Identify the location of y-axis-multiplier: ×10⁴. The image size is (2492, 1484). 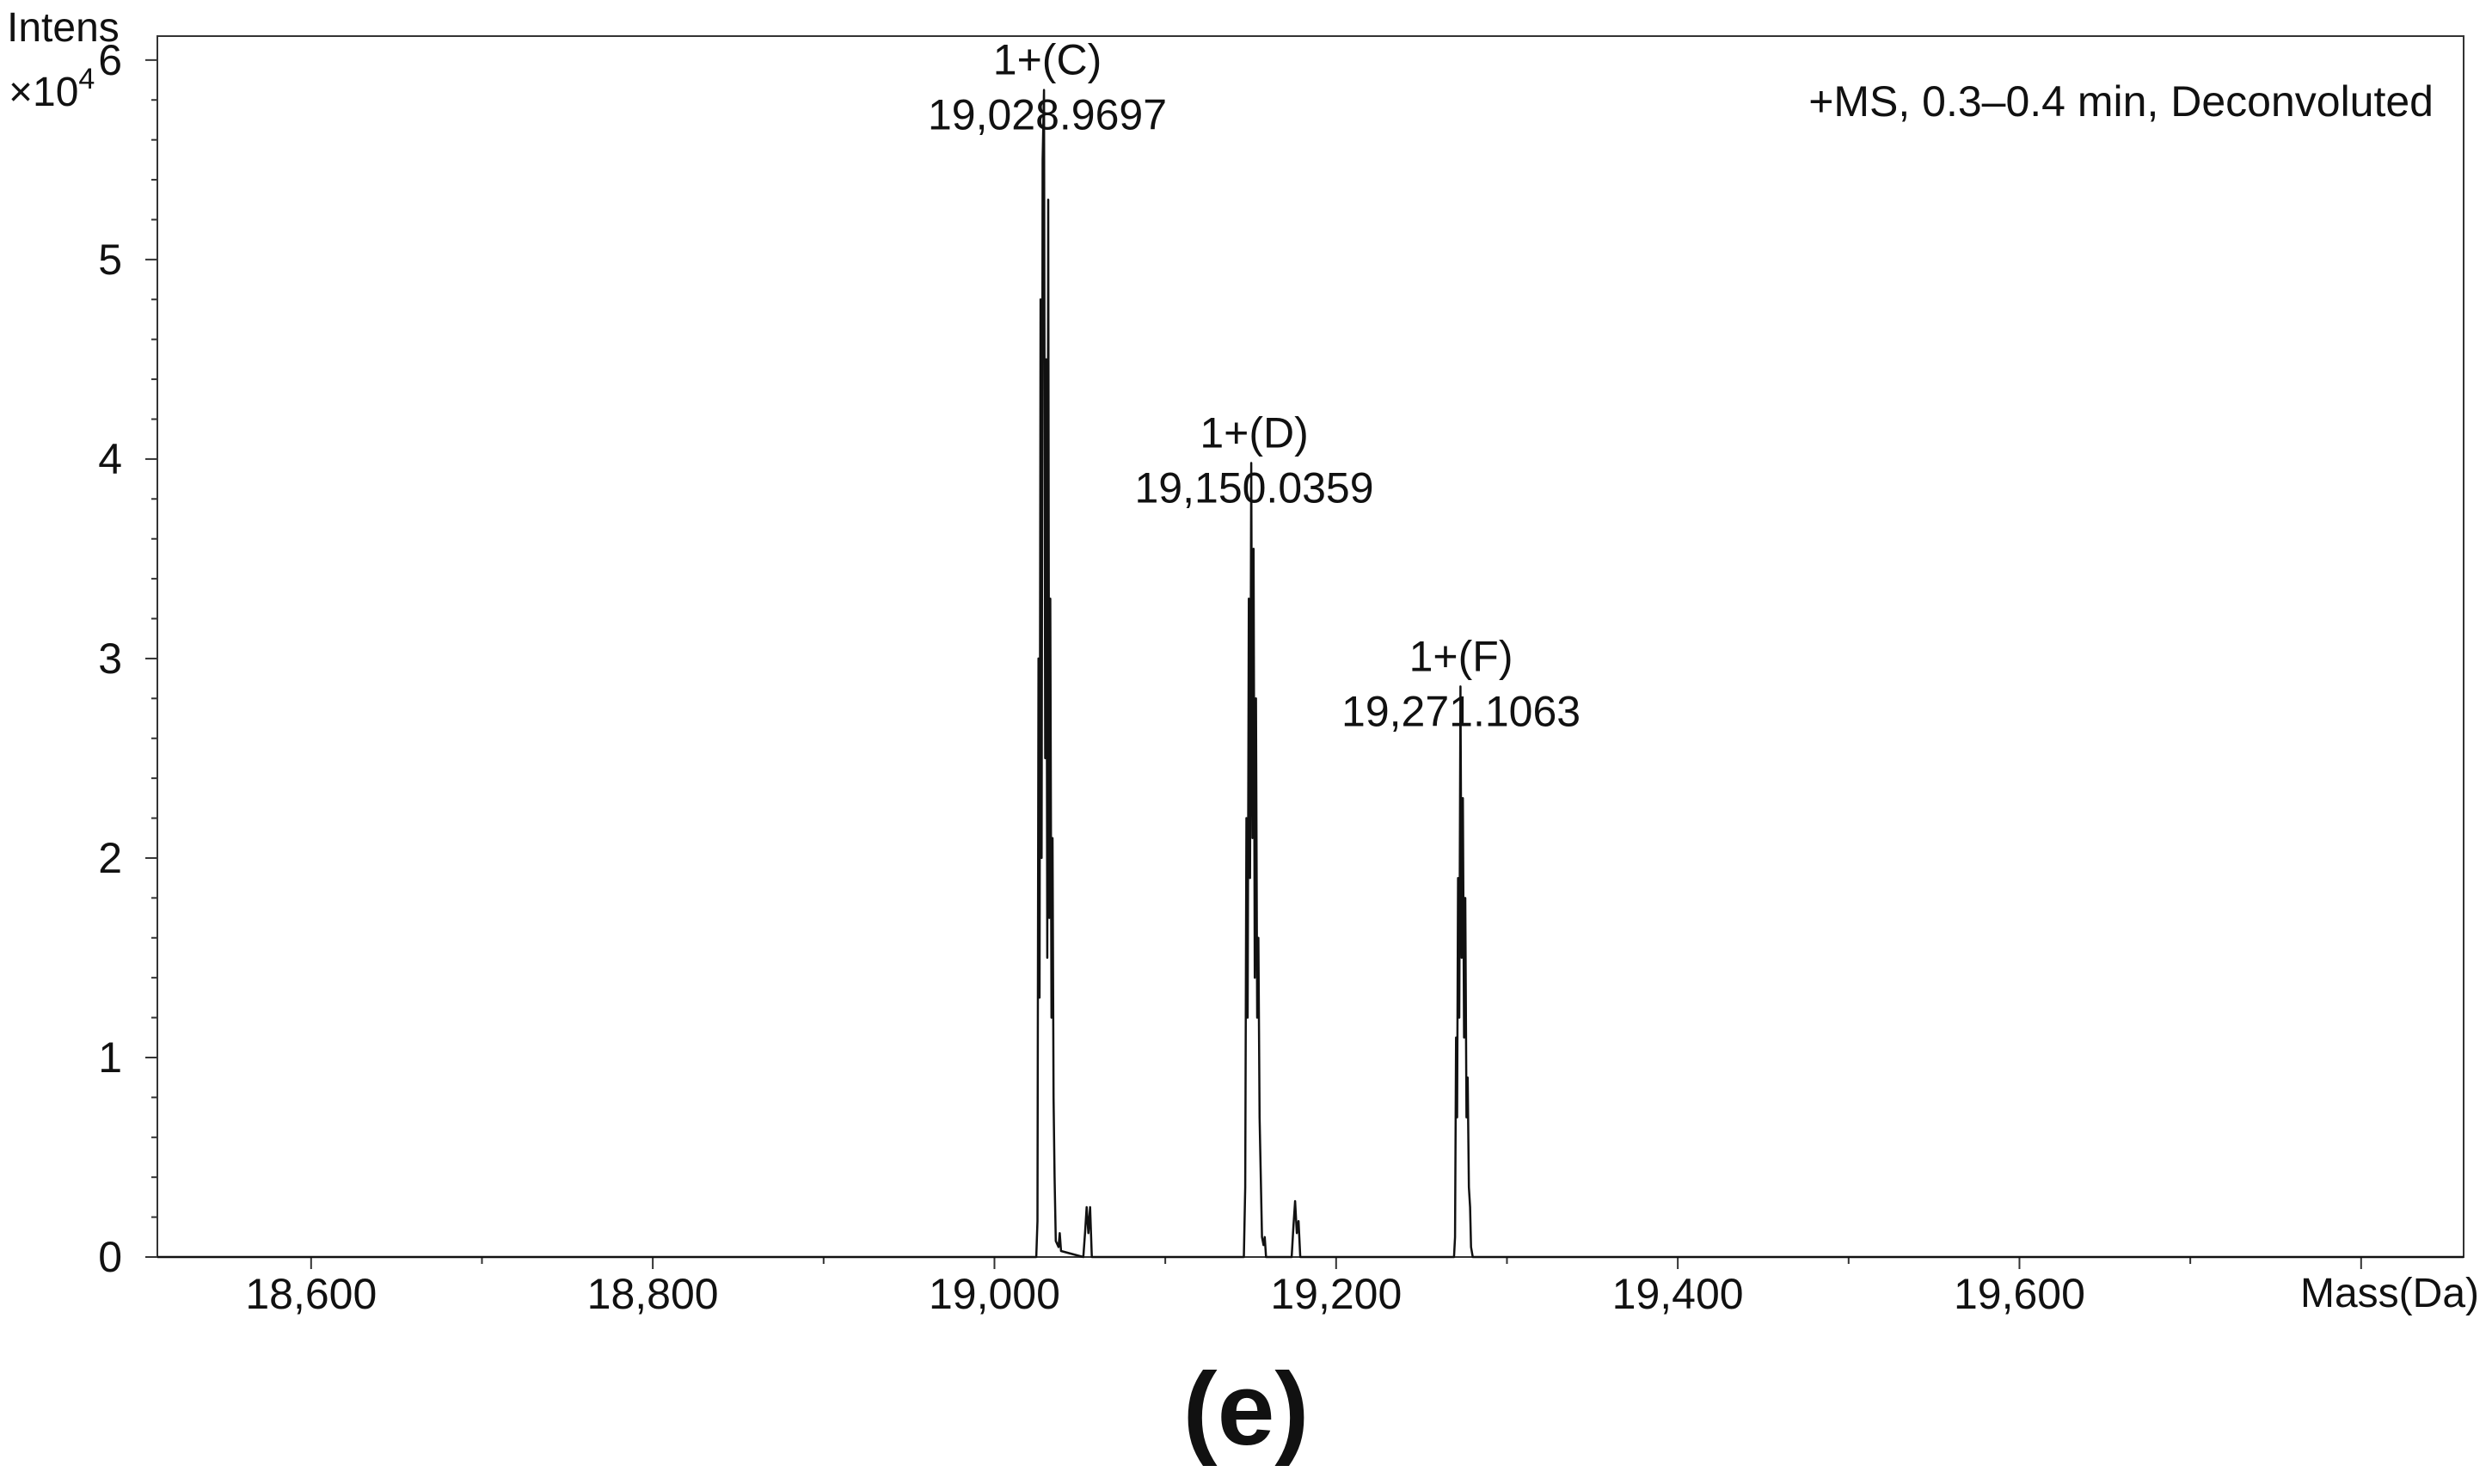
(52, 89).